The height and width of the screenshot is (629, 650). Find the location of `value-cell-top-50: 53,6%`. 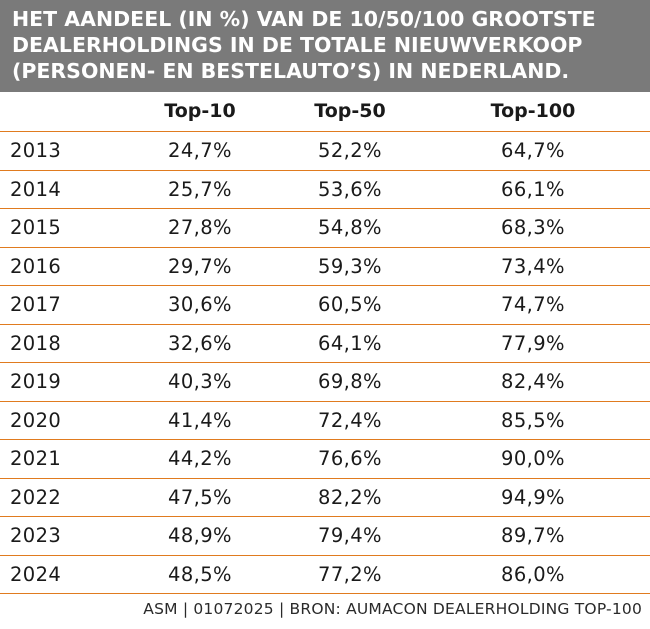

value-cell-top-50: 53,6% is located at coordinates (350, 189).